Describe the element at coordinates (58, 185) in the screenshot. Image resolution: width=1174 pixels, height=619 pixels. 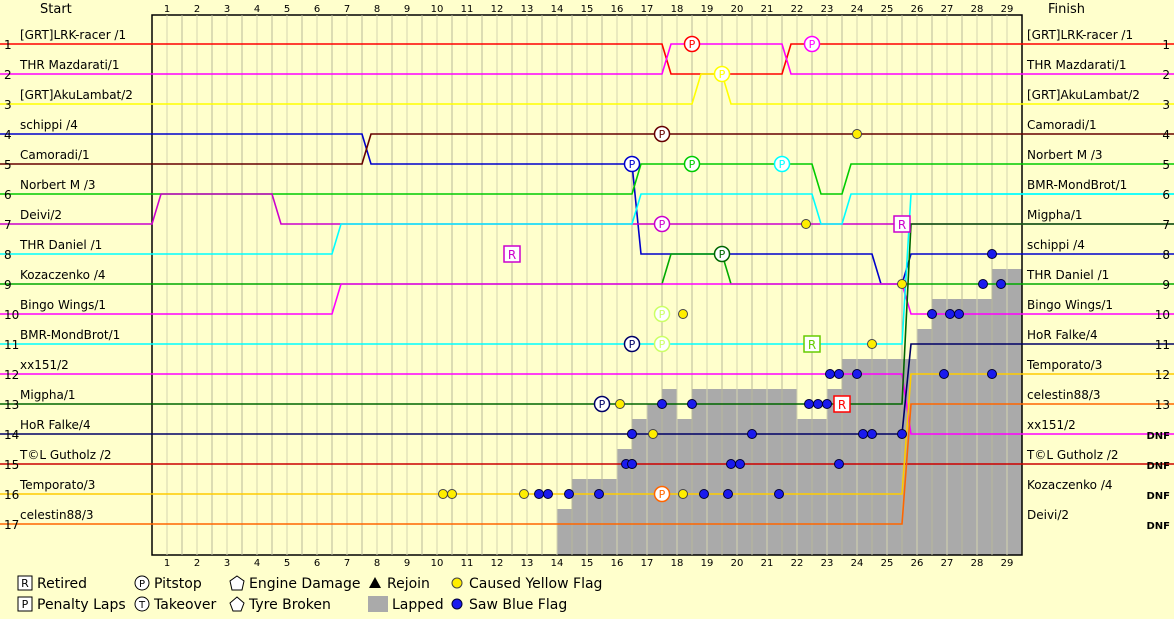
I see `start-driver-label: Norbert M /3` at that location.